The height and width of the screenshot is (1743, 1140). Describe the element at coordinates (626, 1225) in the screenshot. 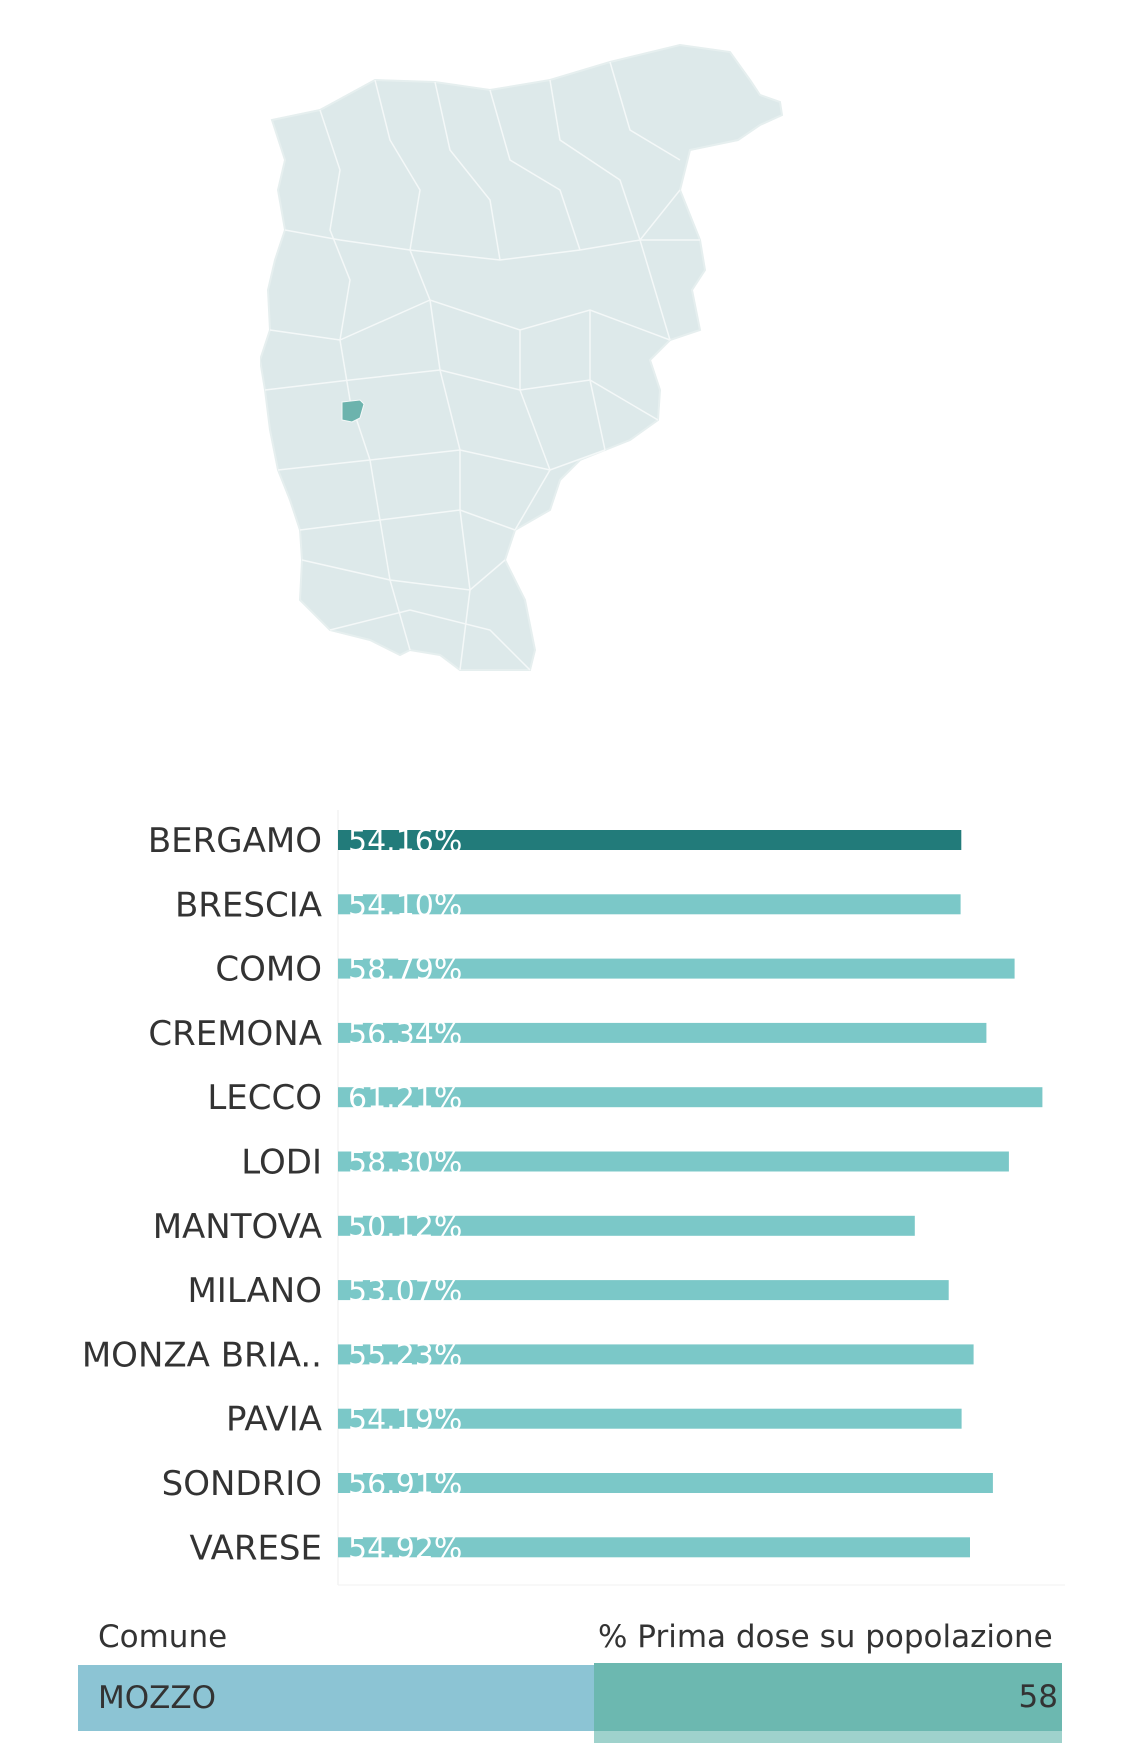

I see `bar-mantova` at that location.